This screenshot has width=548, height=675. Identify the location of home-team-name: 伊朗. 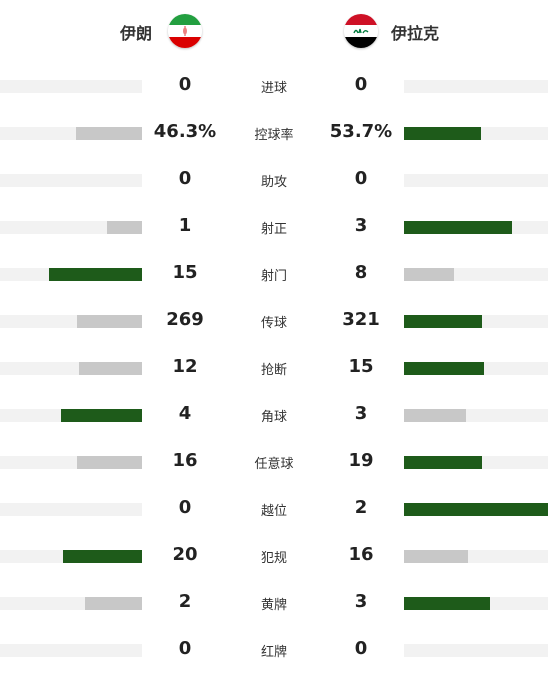
(136, 33).